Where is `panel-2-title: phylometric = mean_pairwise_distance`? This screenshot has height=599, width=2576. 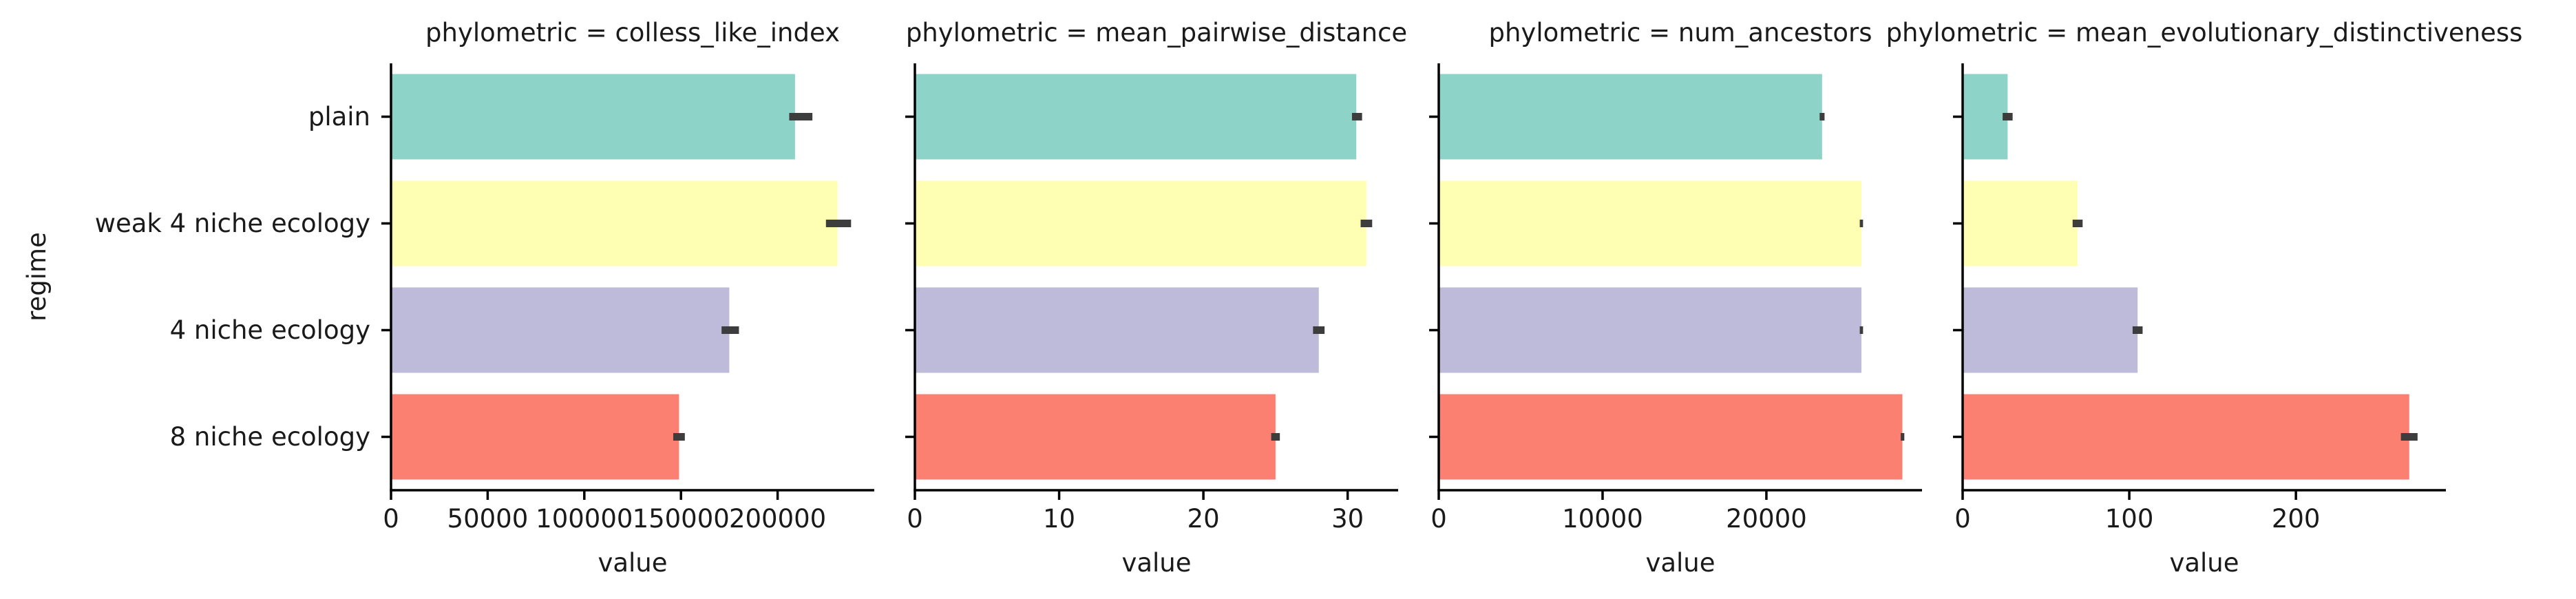
panel-2-title: phylometric = mean_pairwise_distance is located at coordinates (1157, 33).